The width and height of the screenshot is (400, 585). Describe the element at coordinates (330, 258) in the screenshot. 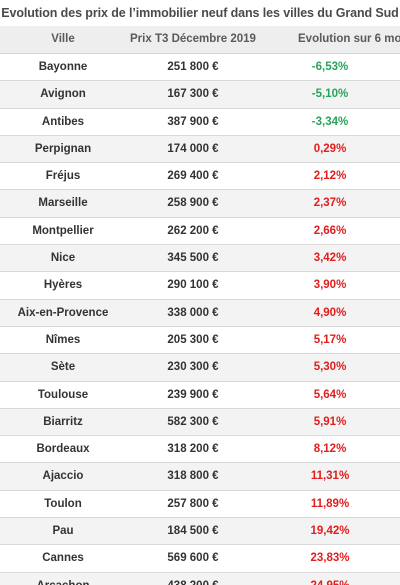

I see `cell-evolution: 3,42%` at that location.